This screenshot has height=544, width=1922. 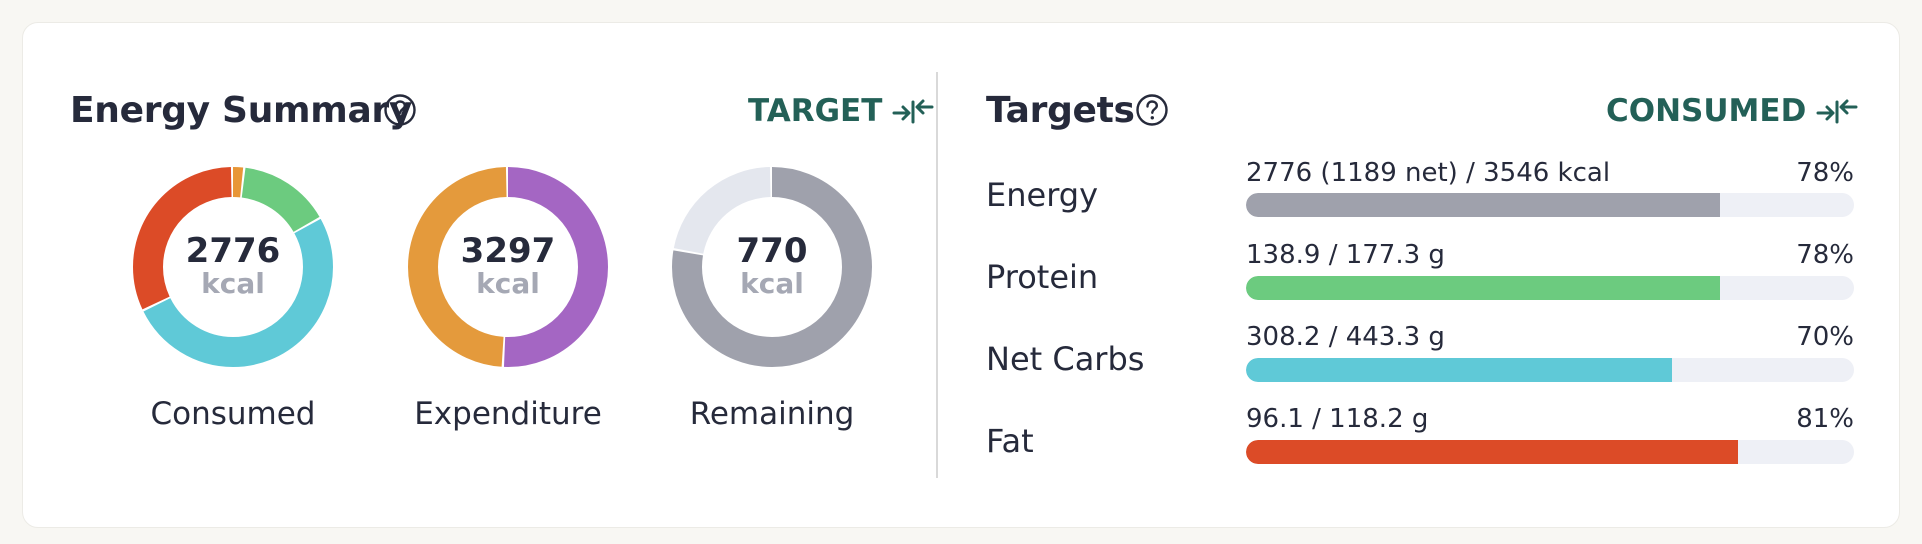 What do you see at coordinates (1010, 441) in the screenshot?
I see `target-name-fat: Fat` at bounding box center [1010, 441].